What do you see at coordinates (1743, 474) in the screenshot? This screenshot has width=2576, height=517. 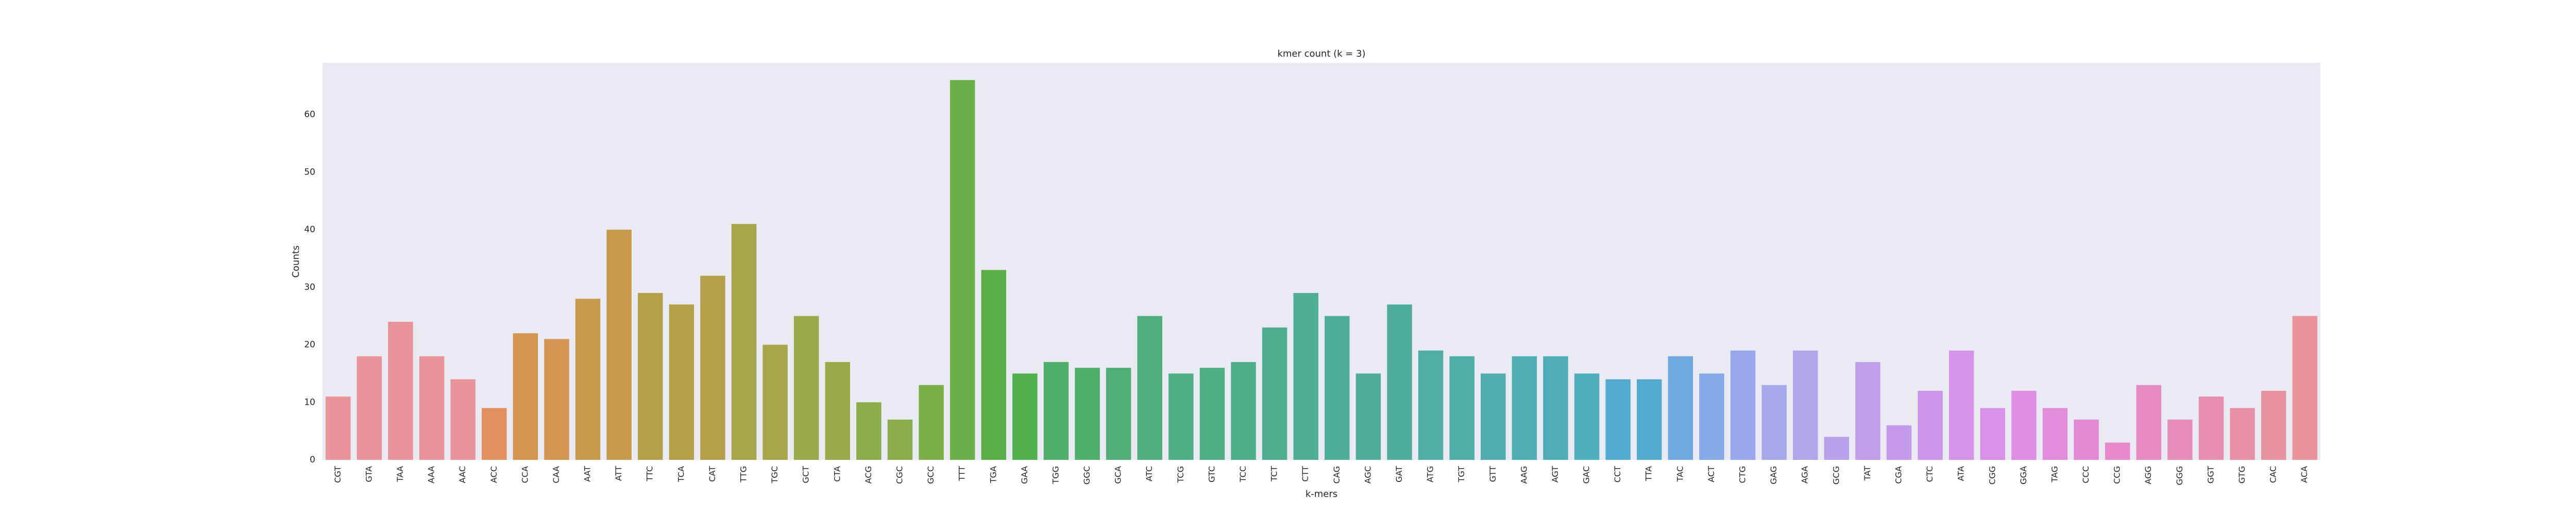 I see `x-tick-label: CTG` at bounding box center [1743, 474].